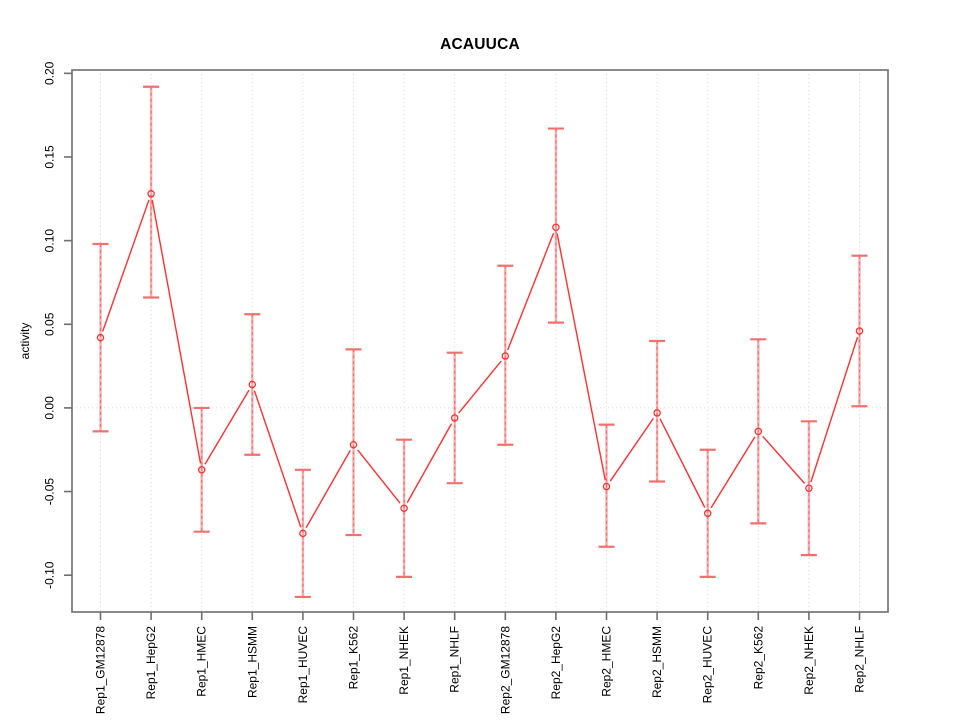 The image size is (960, 720). Describe the element at coordinates (480, 44) in the screenshot. I see `chart-title: ACAUUCA` at that location.